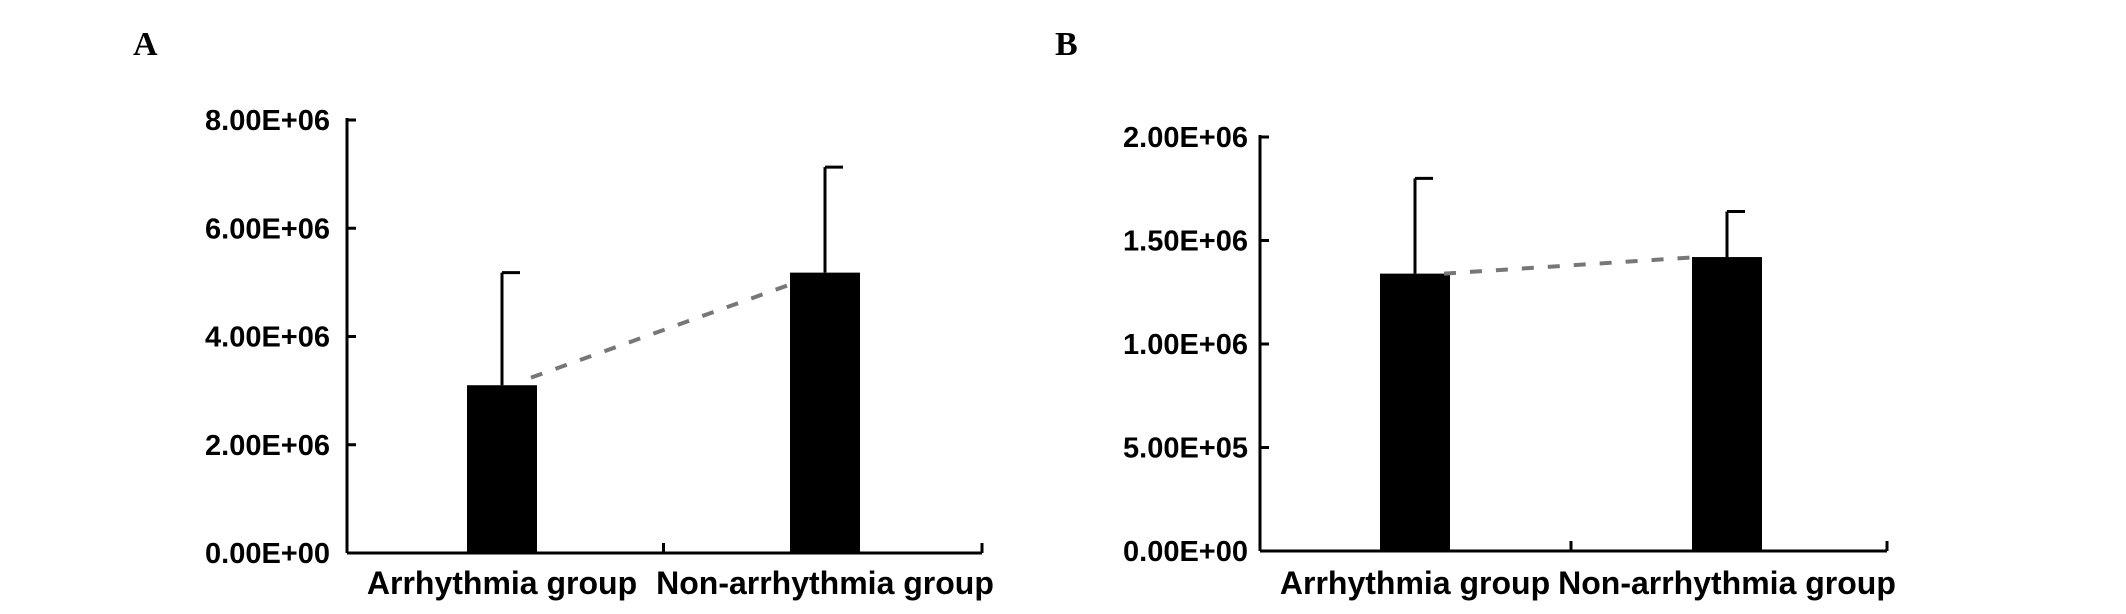 This screenshot has width=2126, height=614. Describe the element at coordinates (1185, 138) in the screenshot. I see `panel-b-y-tick-label-5: 2.00E+06` at that location.